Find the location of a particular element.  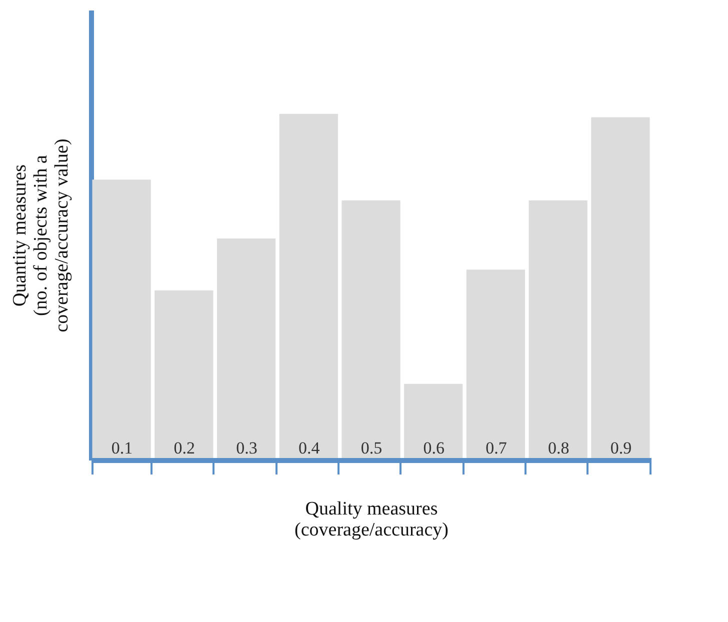

x-tick-label: 0.1 is located at coordinates (122, 448).